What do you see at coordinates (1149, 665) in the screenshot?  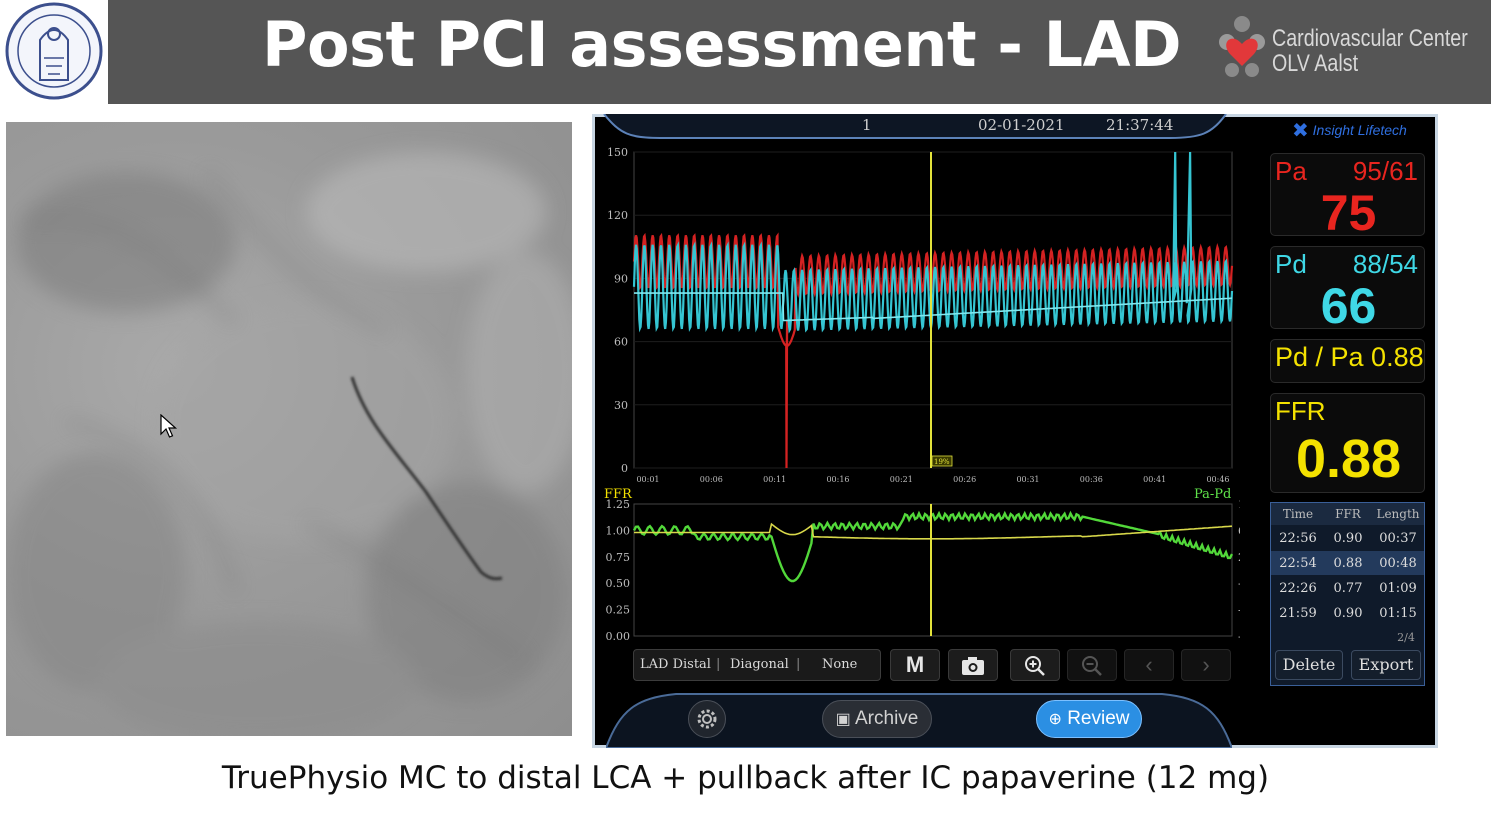 I see `previous-button: ‹` at bounding box center [1149, 665].